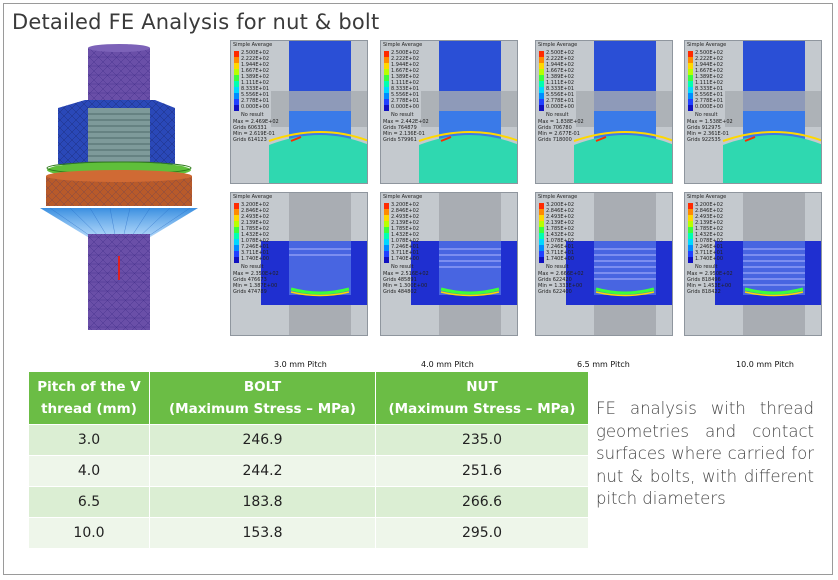 Image resolution: width=838 pixels, height=580 pixels. Describe the element at coordinates (447, 364) in the screenshot. I see `pitch-label-4mm: 4.0 mm Pitch` at that location.